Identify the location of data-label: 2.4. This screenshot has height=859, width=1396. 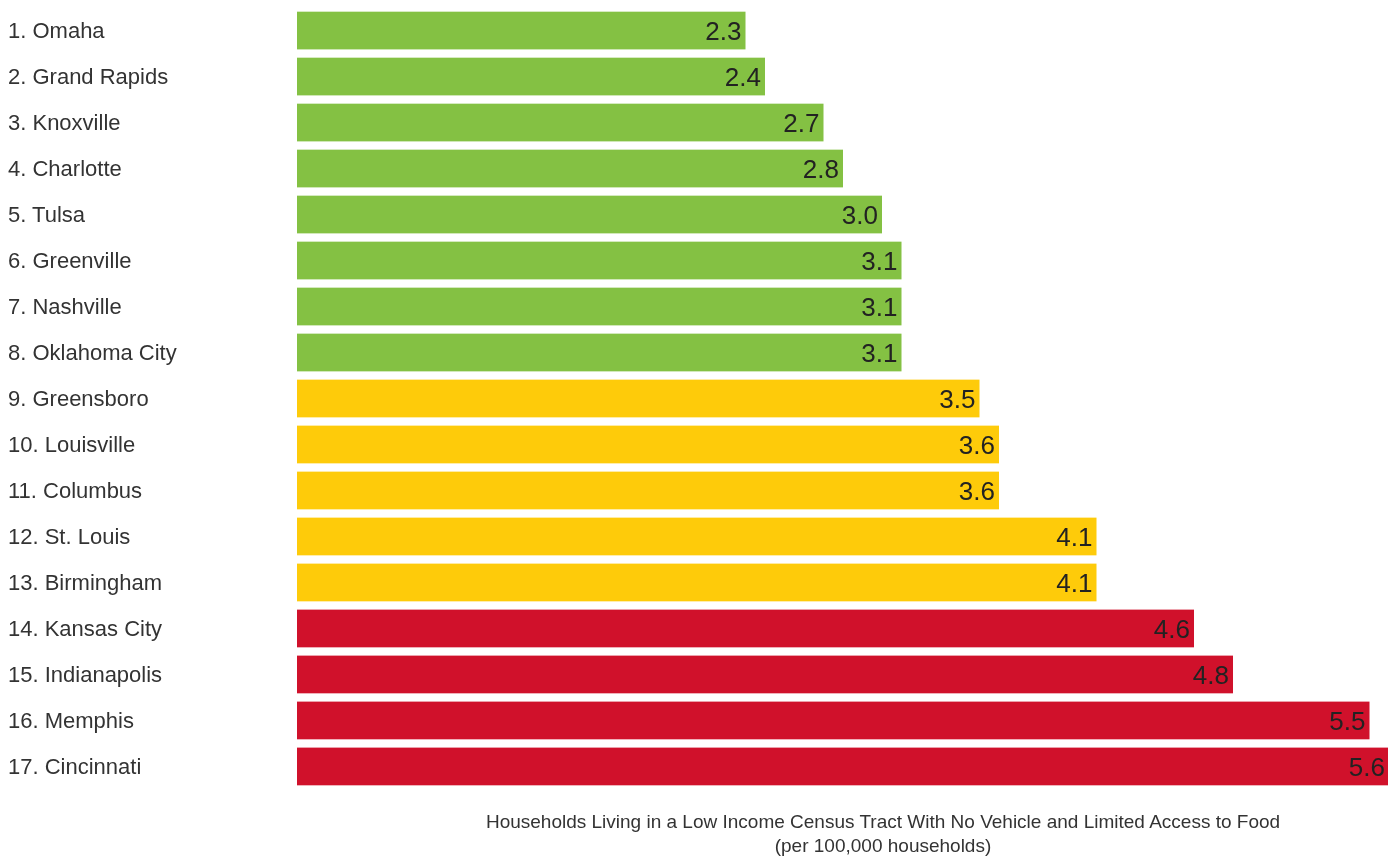
(742, 76).